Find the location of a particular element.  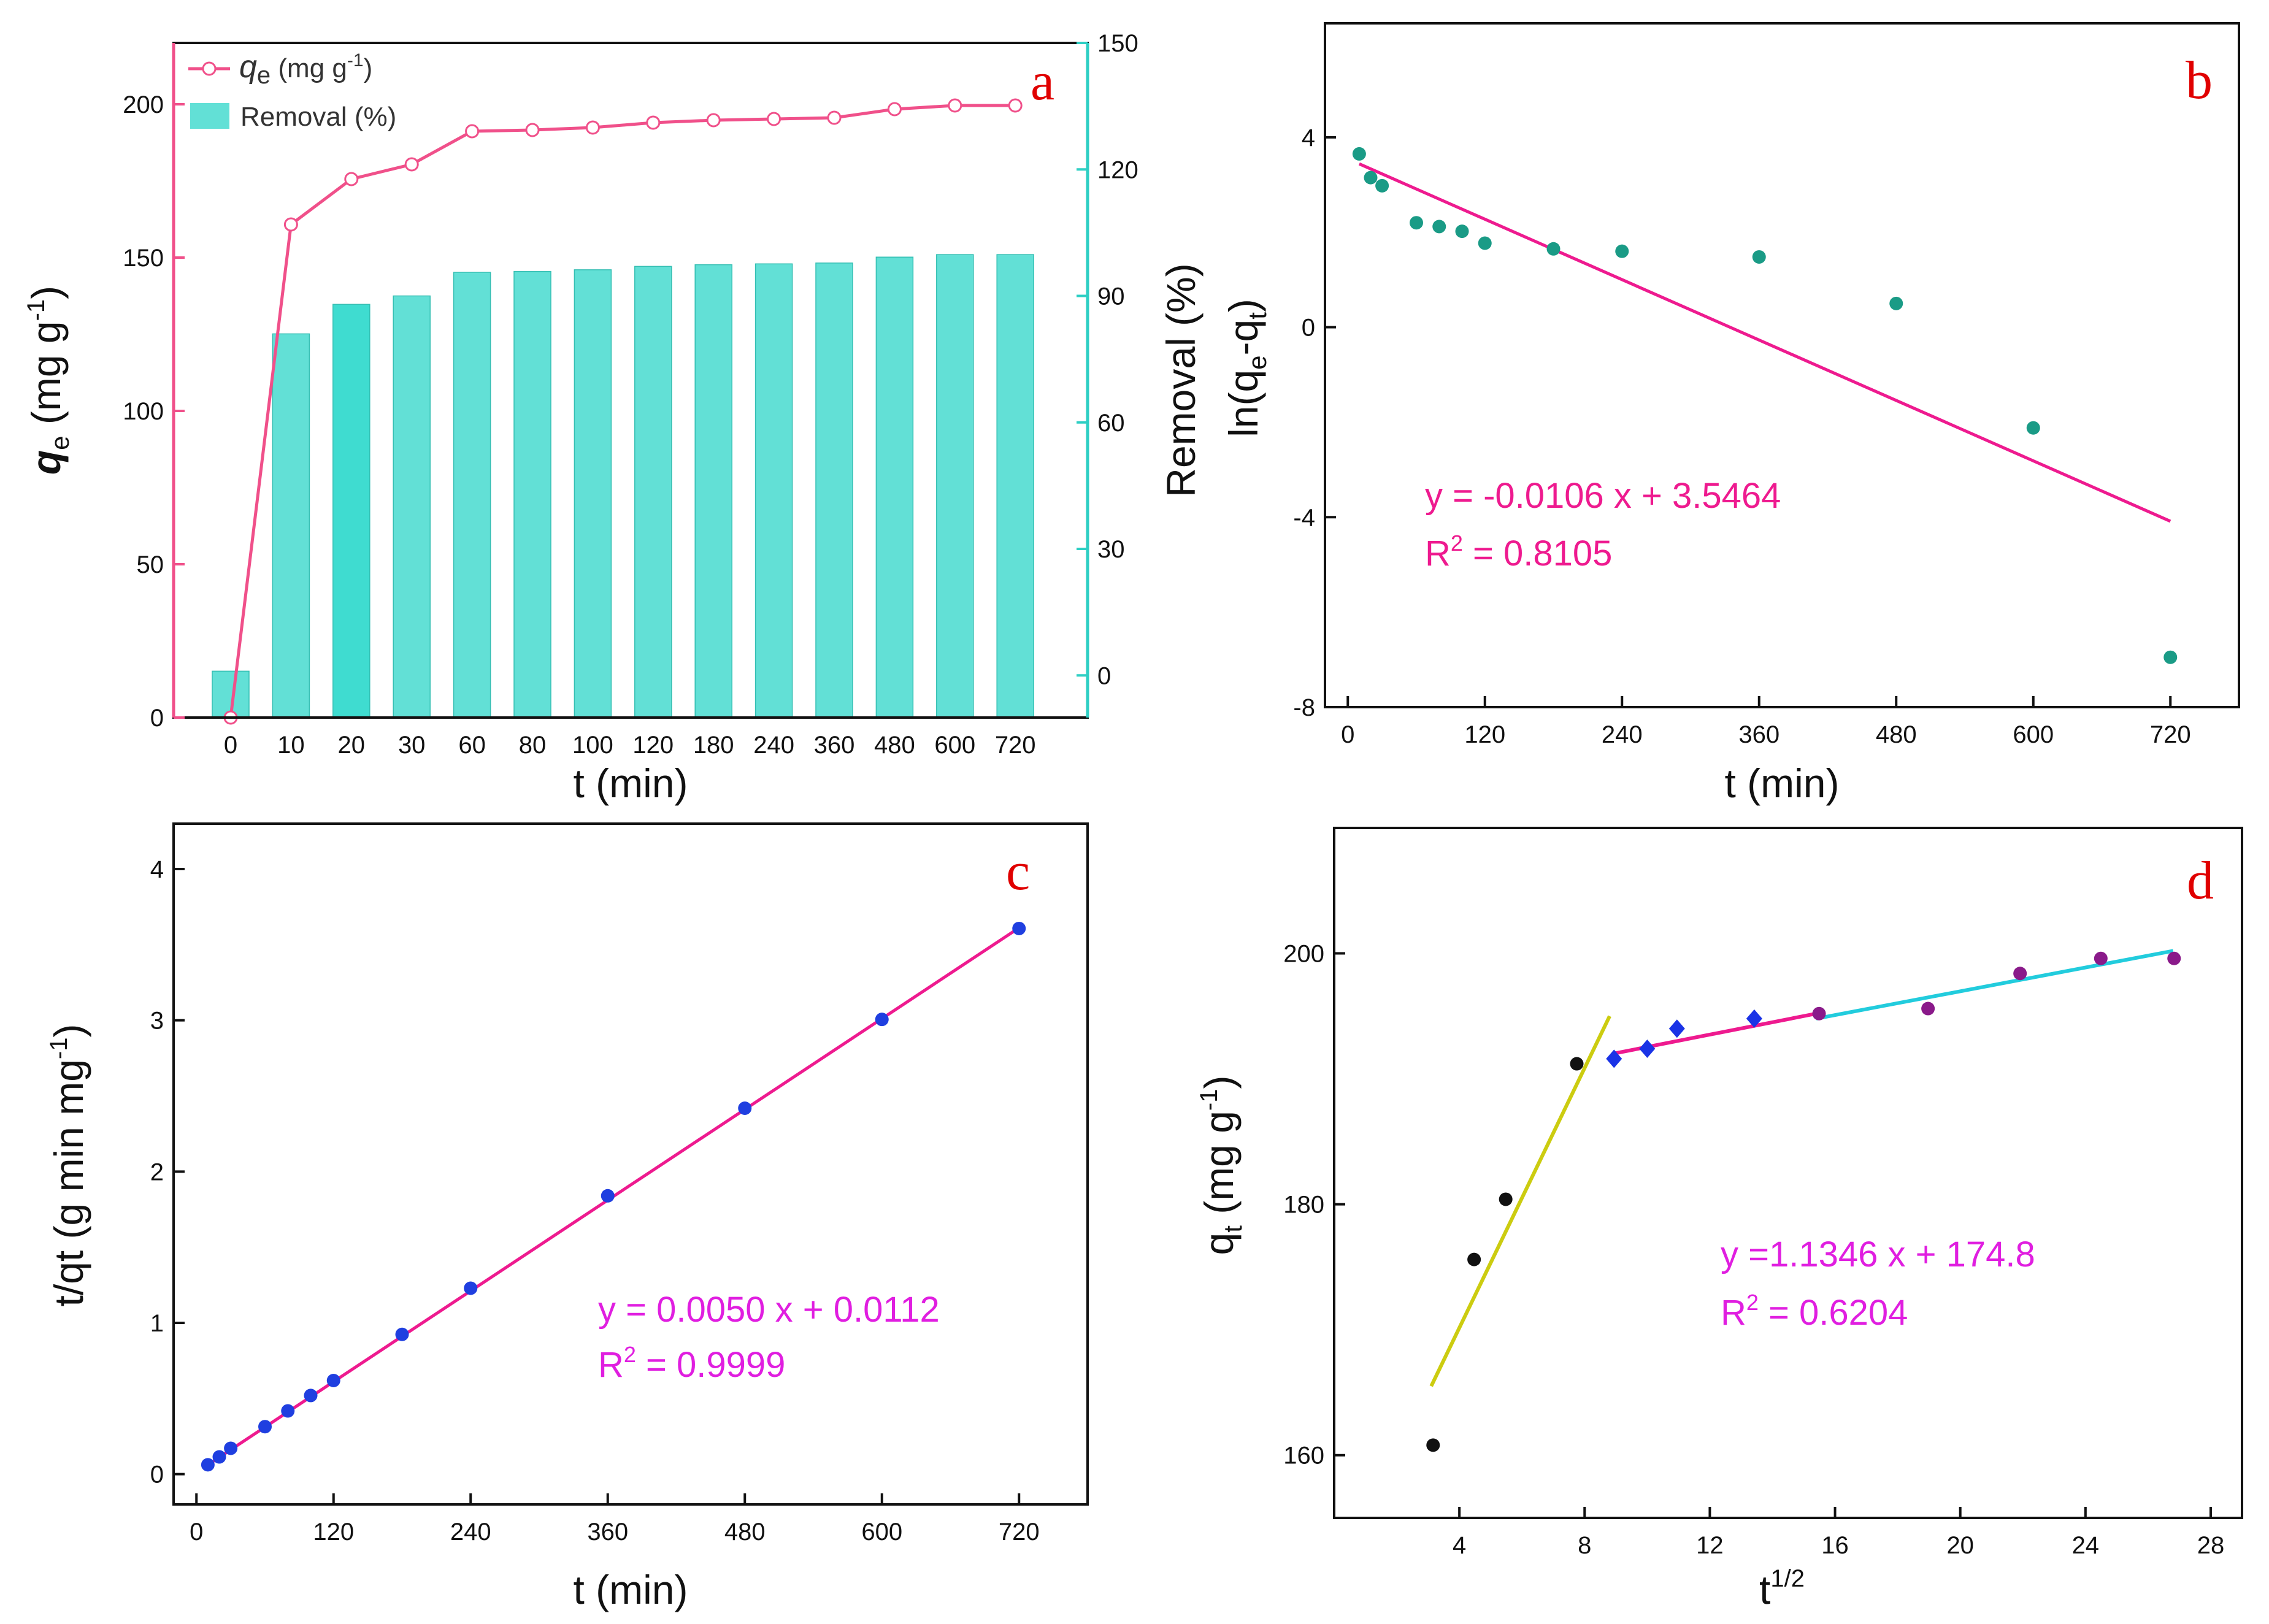

c-x-tick-label: 120 is located at coordinates (333, 1532).